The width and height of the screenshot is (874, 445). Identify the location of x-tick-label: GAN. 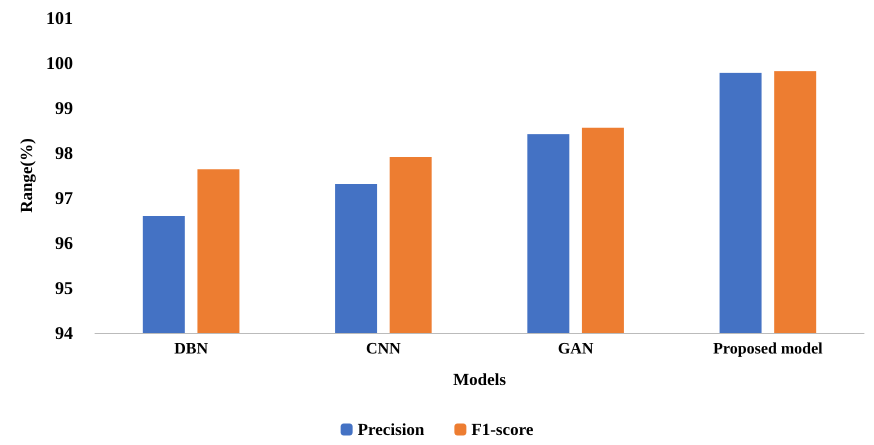
(576, 349).